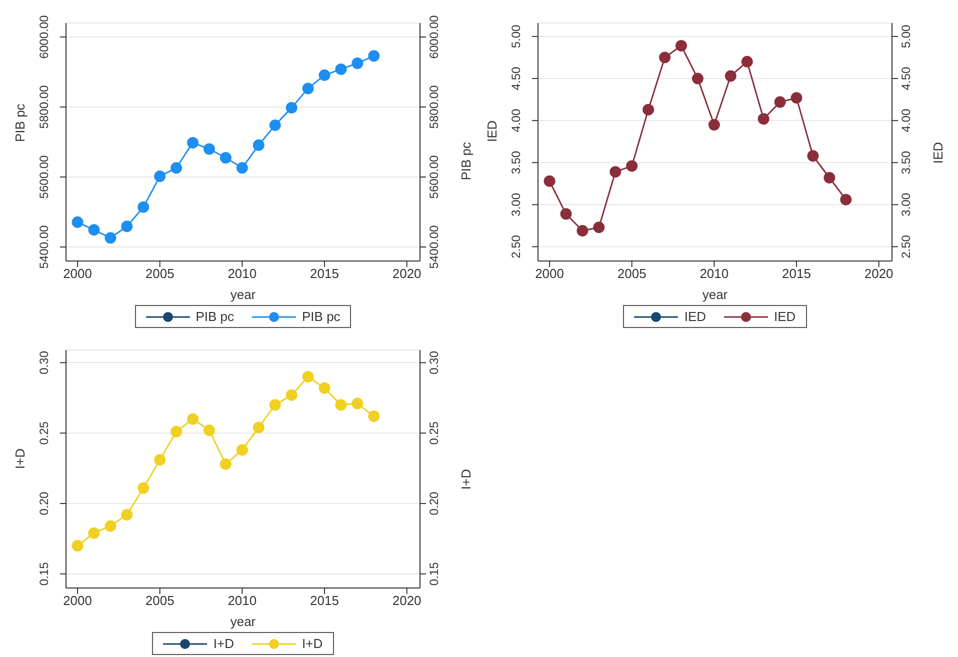  I want to click on y-tick-label: 6000.00, so click(44, 36).